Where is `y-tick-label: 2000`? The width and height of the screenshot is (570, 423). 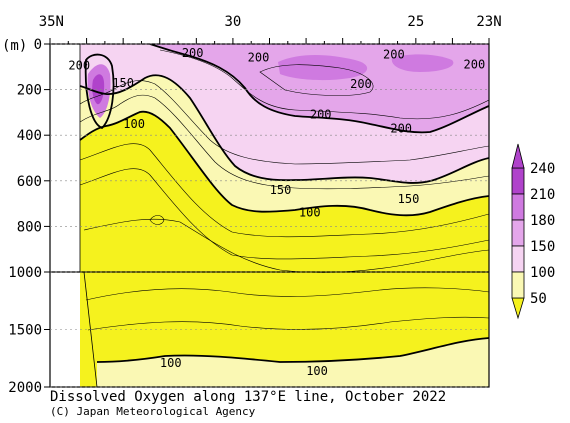
y-tick-label: 2000 is located at coordinates (25, 388).